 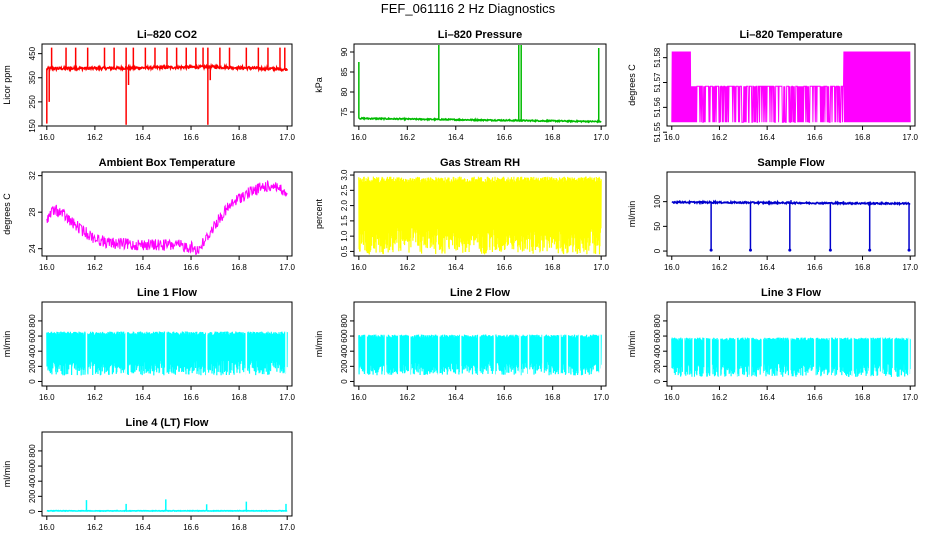 I want to click on y-tick-label: 51.58, so click(x=657, y=57).